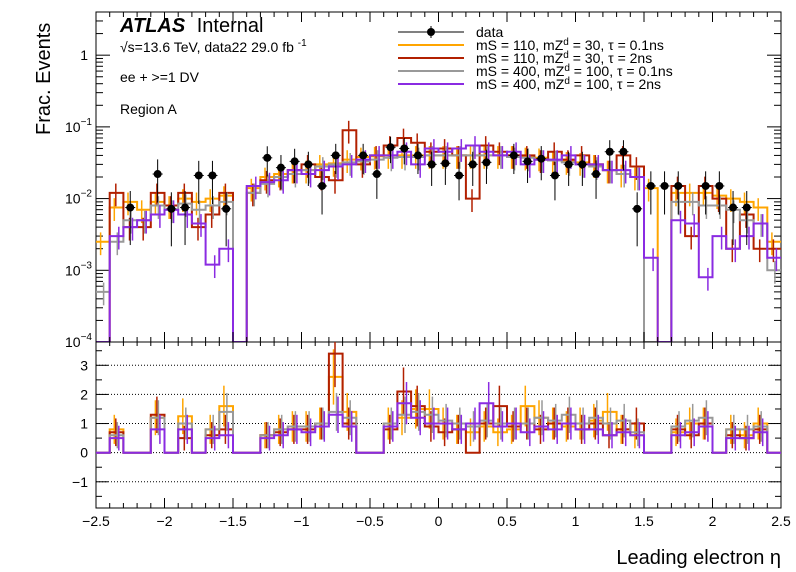 This screenshot has height=572, width=796. I want to click on x-tick-label: 2.5, so click(781, 521).